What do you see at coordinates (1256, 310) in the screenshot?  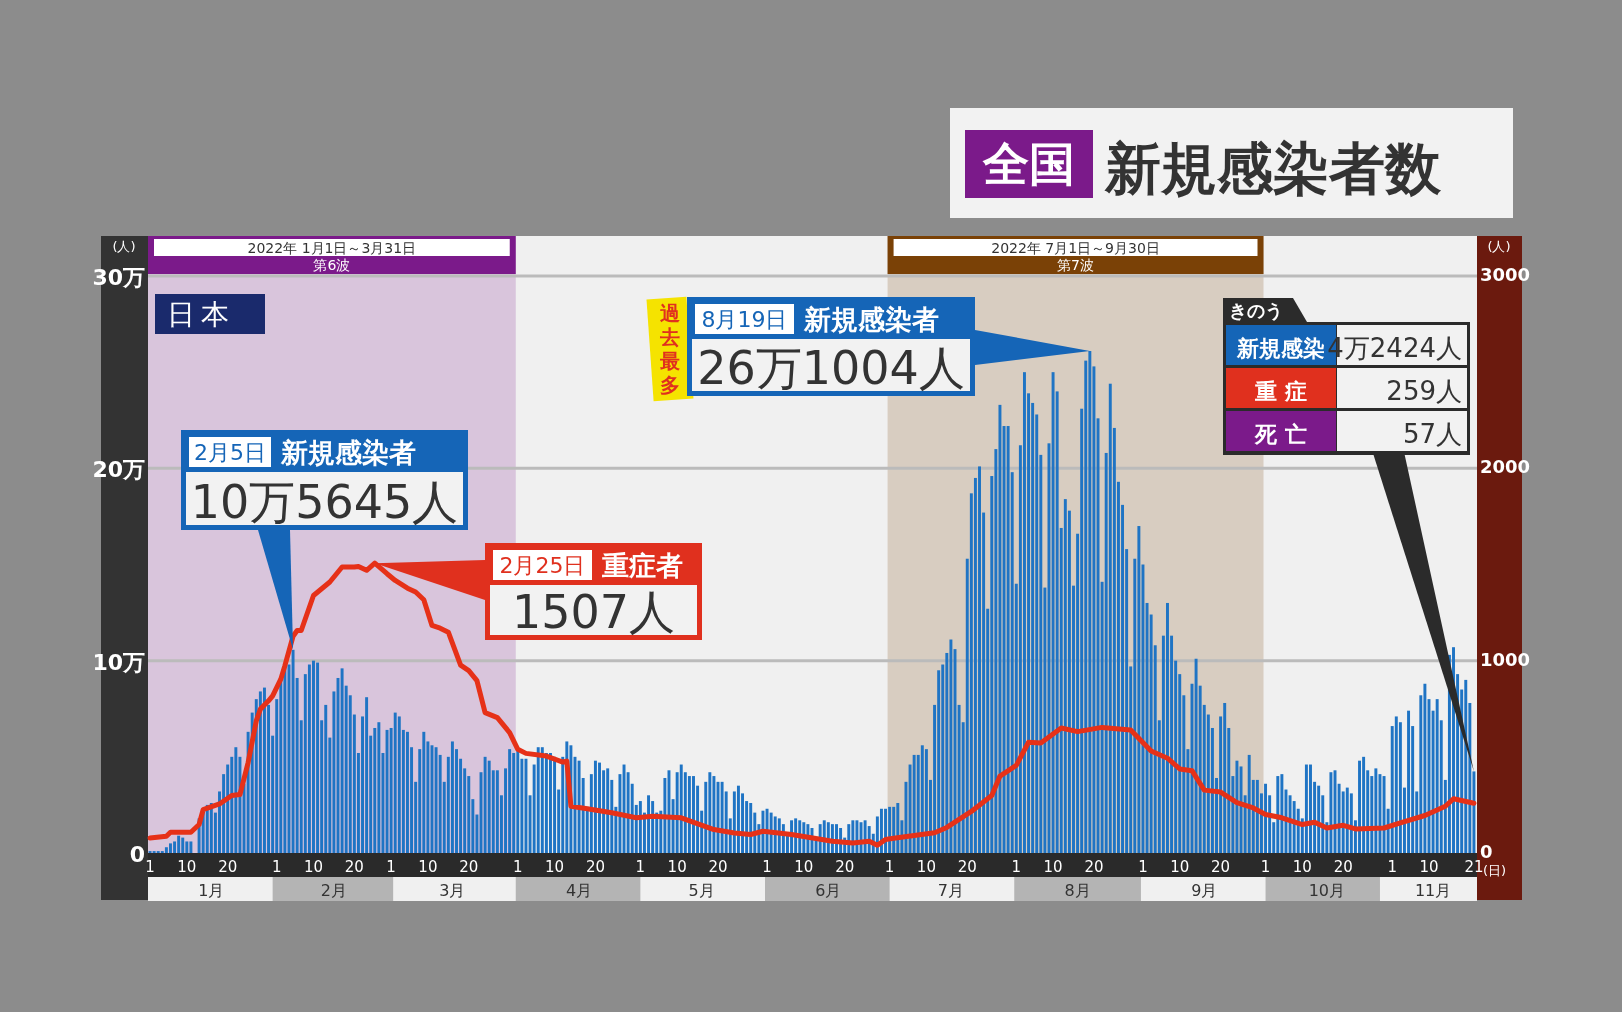 I see `annotation: きのう` at bounding box center [1256, 310].